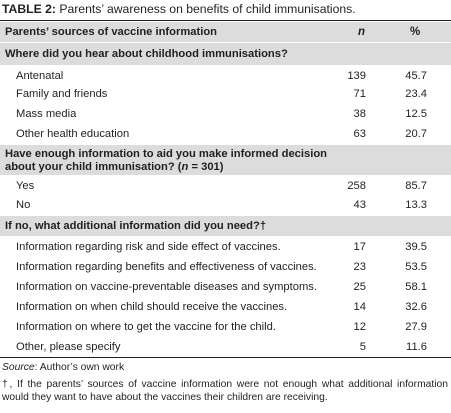 The height and width of the screenshot is (413, 451). Describe the element at coordinates (416, 134) in the screenshot. I see `row-percent: 20.7` at that location.